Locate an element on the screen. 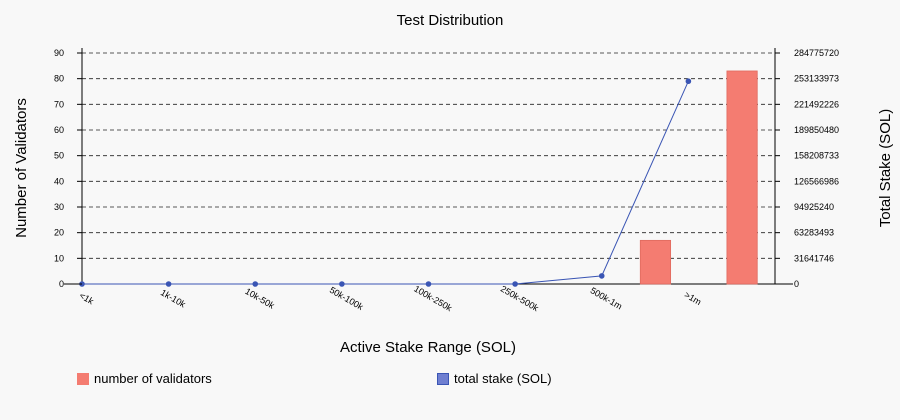 The height and width of the screenshot is (420, 900). x-axis-title: Active Stake Range (SOL) is located at coordinates (428, 347).